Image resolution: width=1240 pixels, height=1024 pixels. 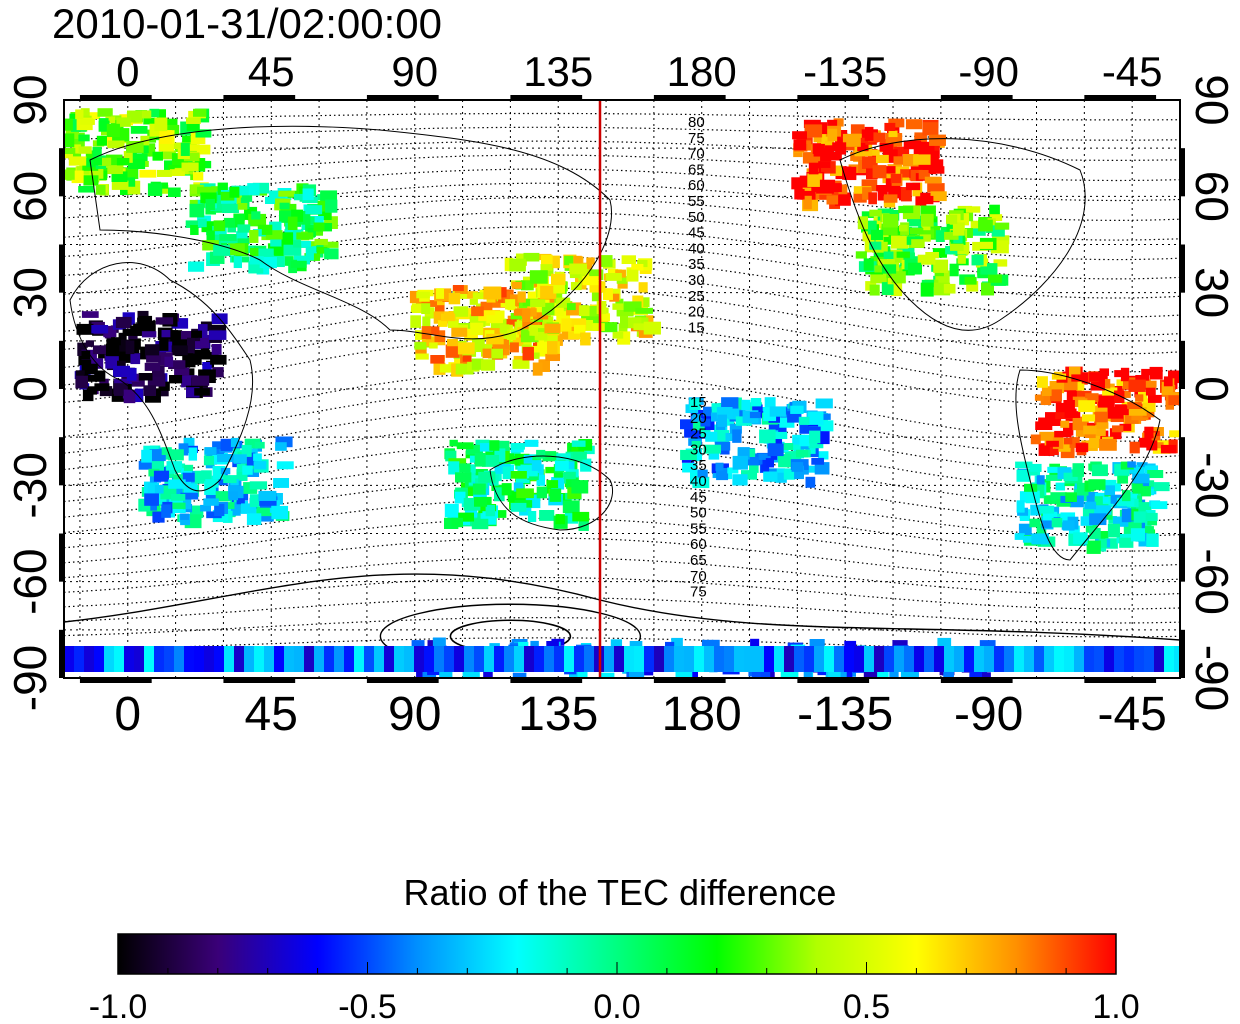 I want to click on contour-label: 80, so click(x=696, y=122).